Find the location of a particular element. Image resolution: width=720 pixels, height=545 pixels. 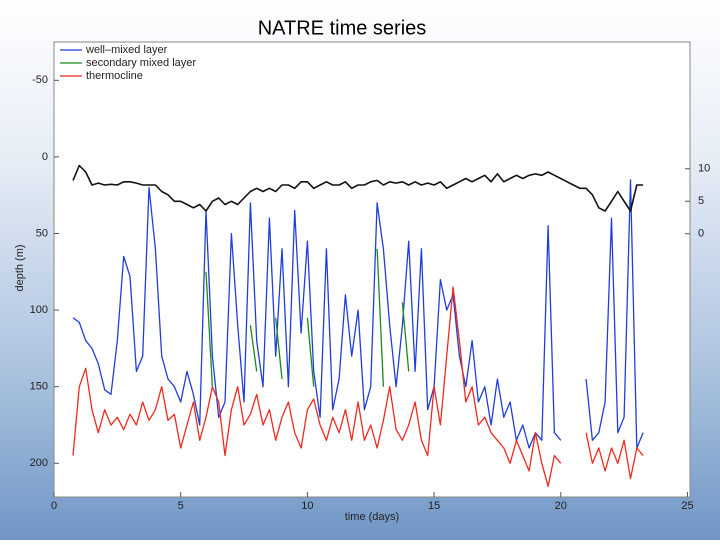

x-tick-label: 0 is located at coordinates (54, 506).